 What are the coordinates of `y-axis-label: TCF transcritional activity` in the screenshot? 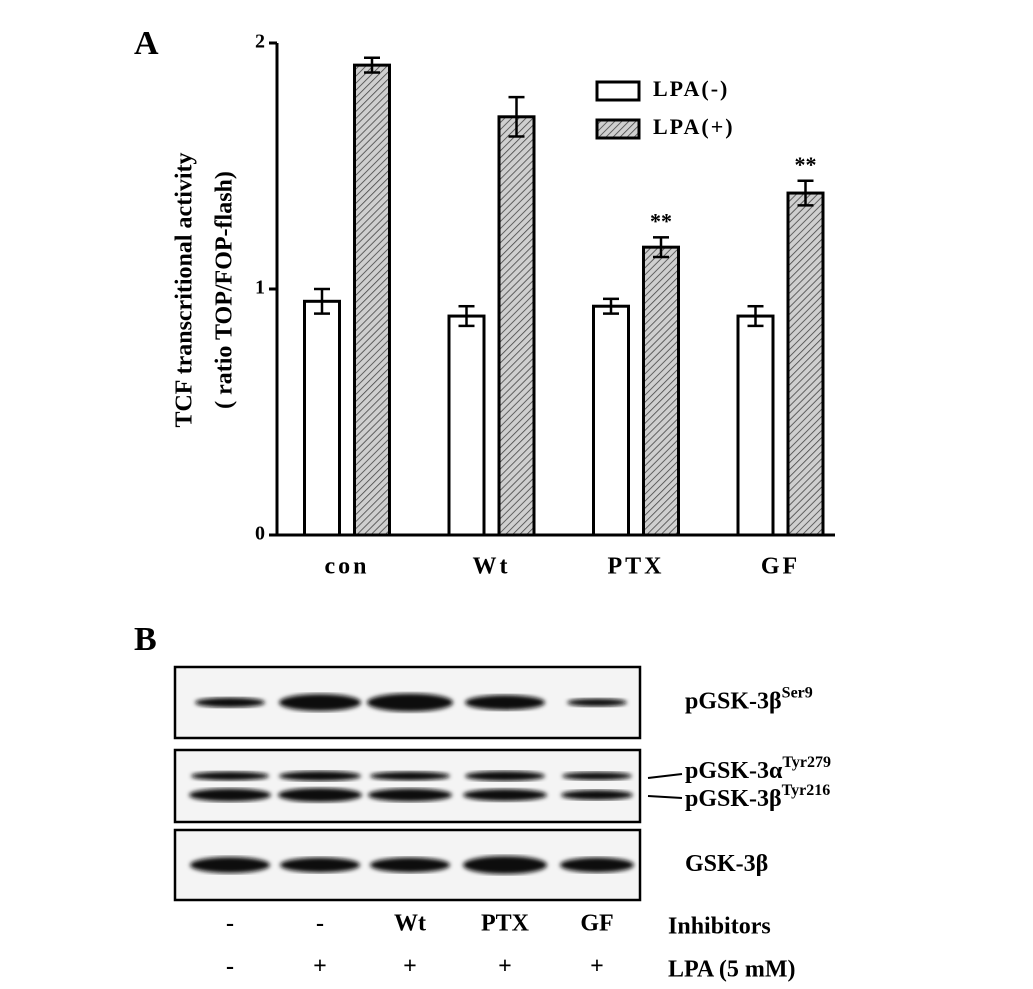 It's located at (185, 289).